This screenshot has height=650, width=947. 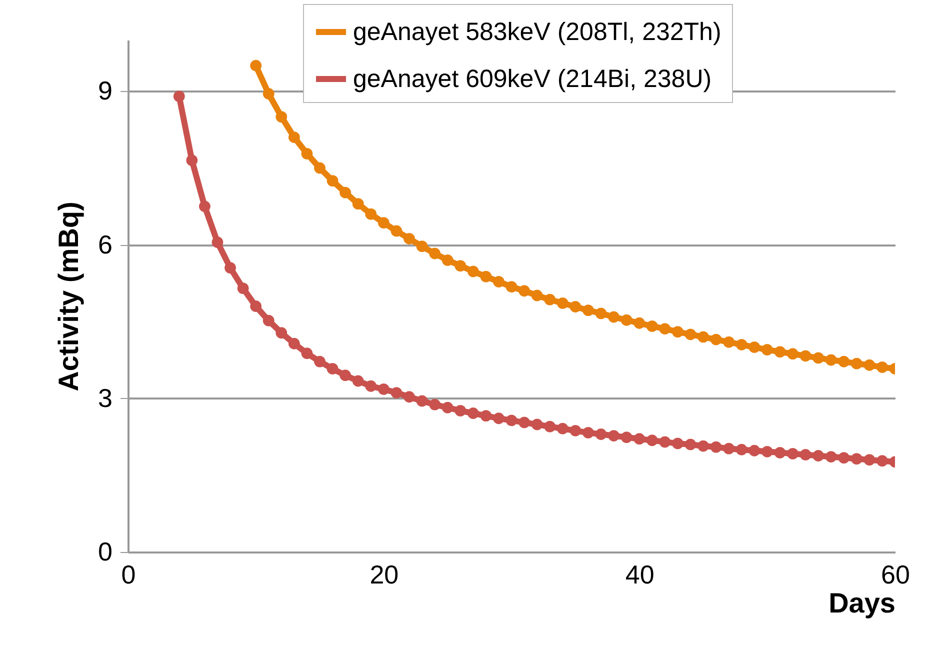 I want to click on x-tick-label: 60, so click(x=895, y=575).